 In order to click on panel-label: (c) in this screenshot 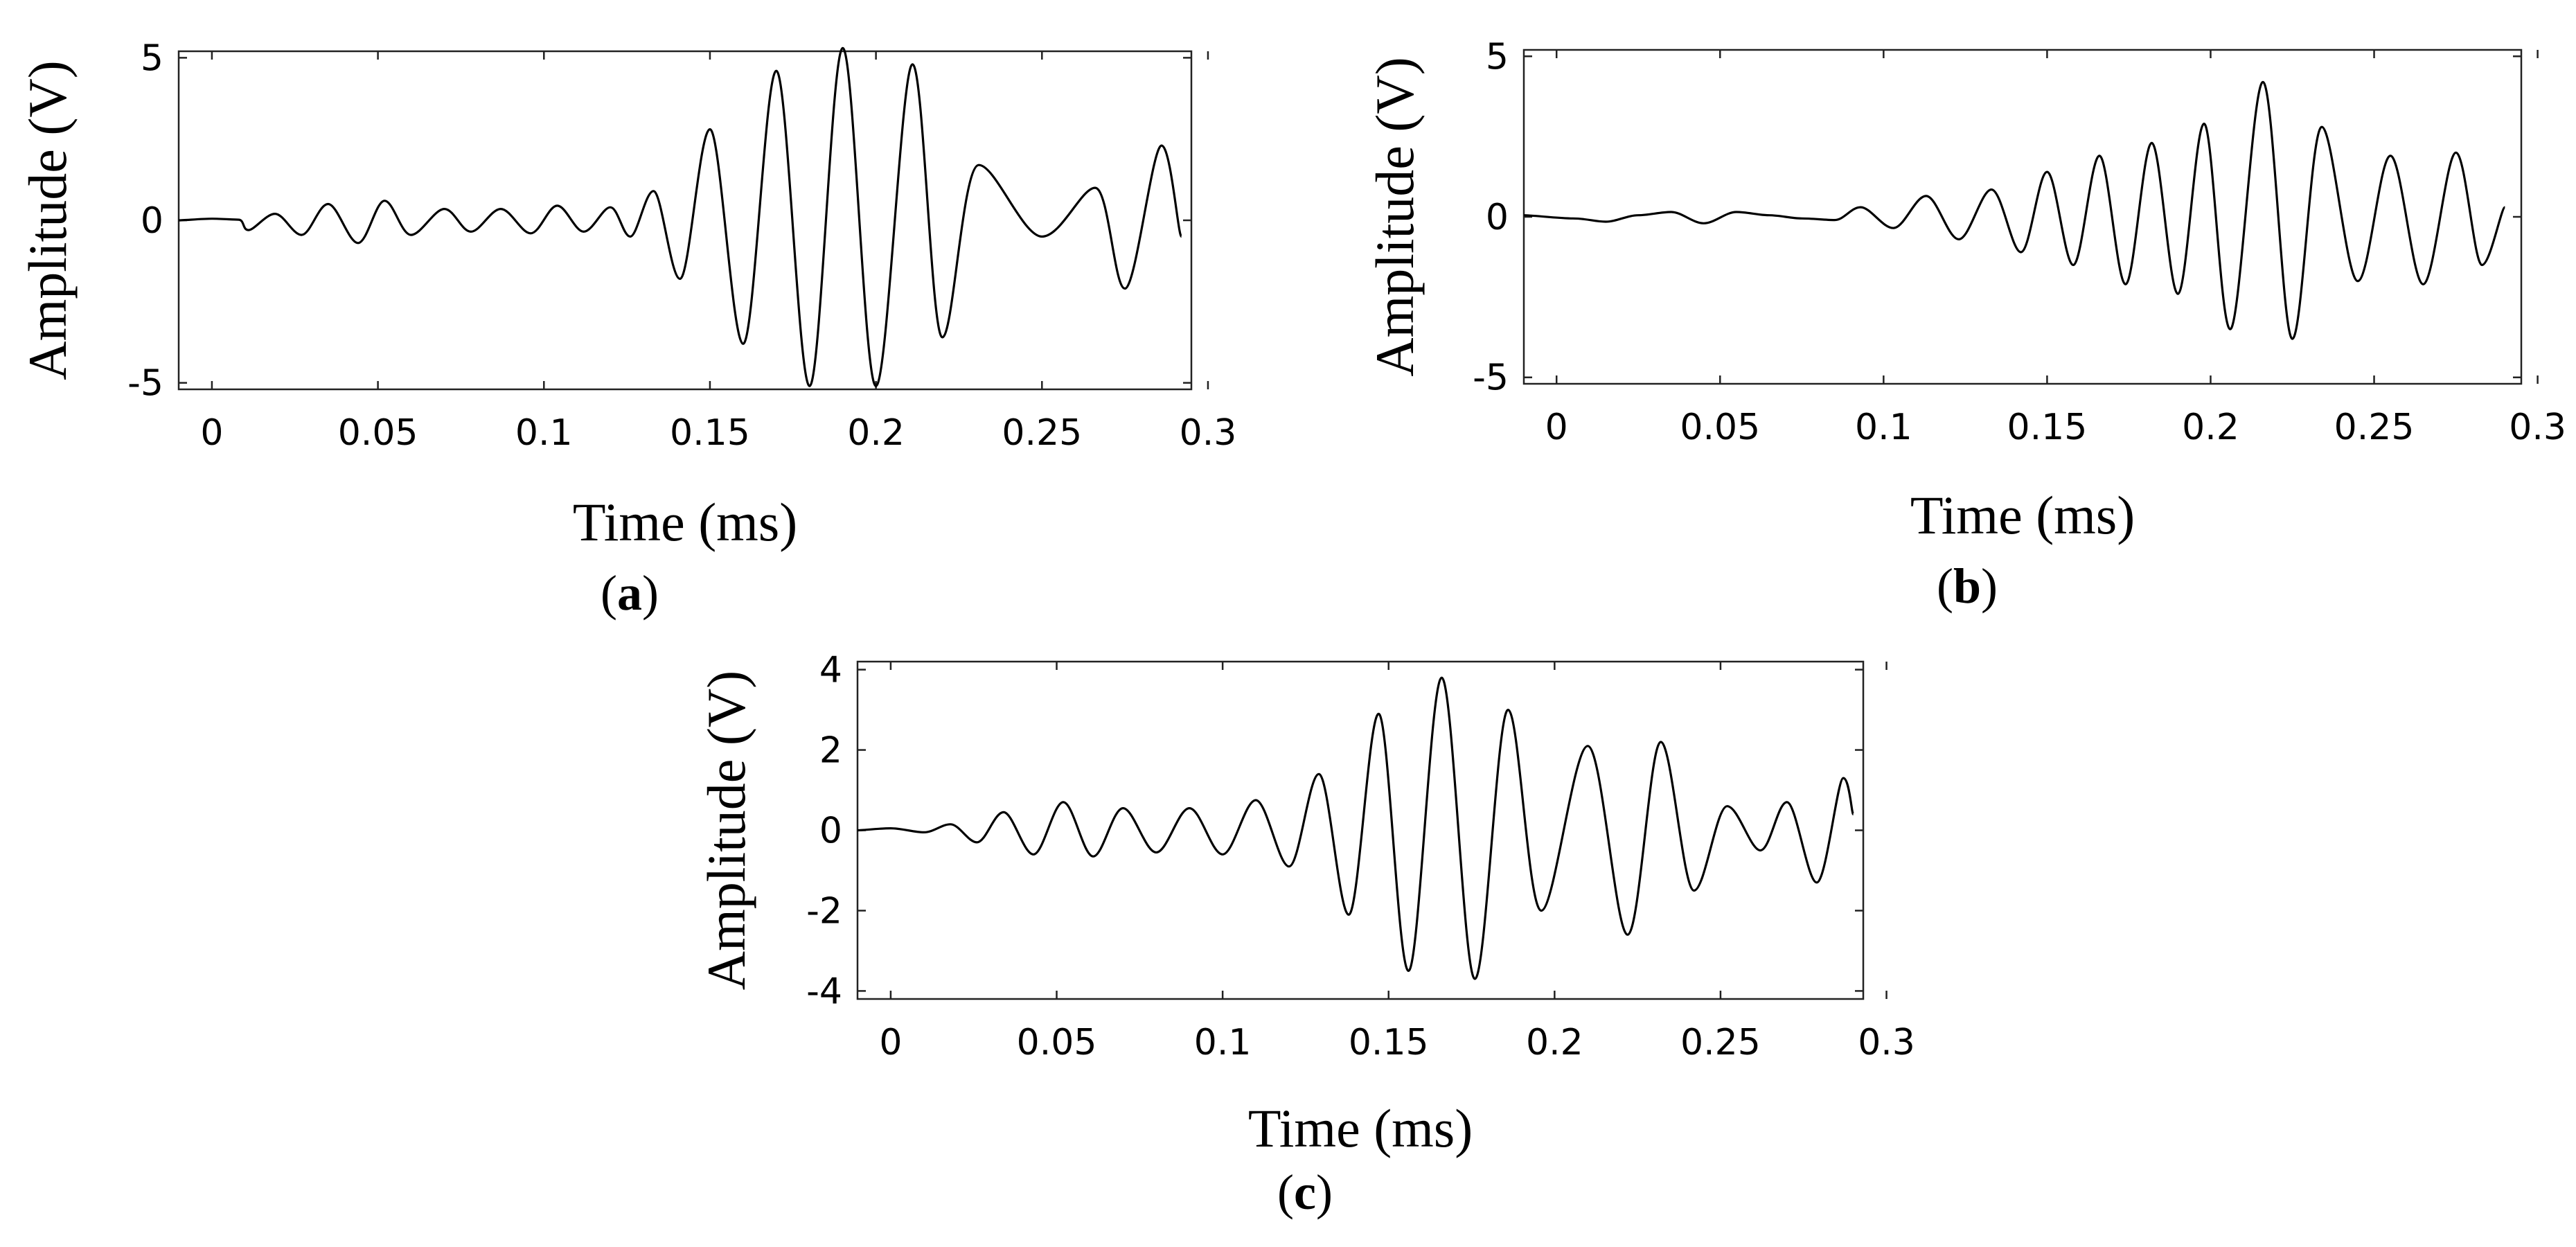, I will do `click(1305, 1193)`.